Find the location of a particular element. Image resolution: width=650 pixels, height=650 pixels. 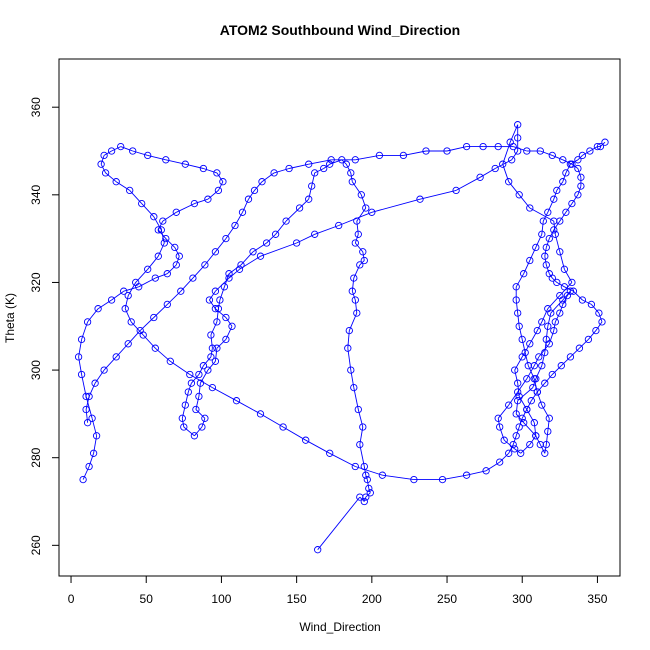

y-tick-label: 260 is located at coordinates (36, 545).